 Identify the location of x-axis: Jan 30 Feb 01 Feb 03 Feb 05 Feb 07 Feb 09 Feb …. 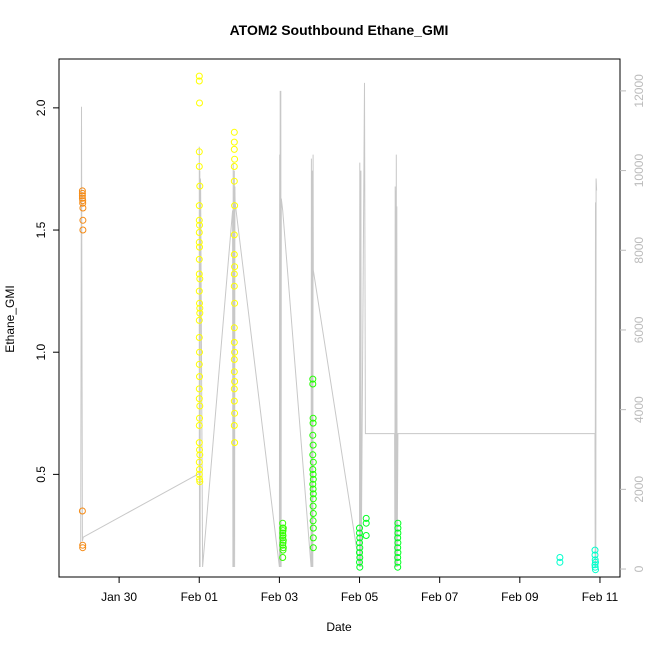
(360, 590).